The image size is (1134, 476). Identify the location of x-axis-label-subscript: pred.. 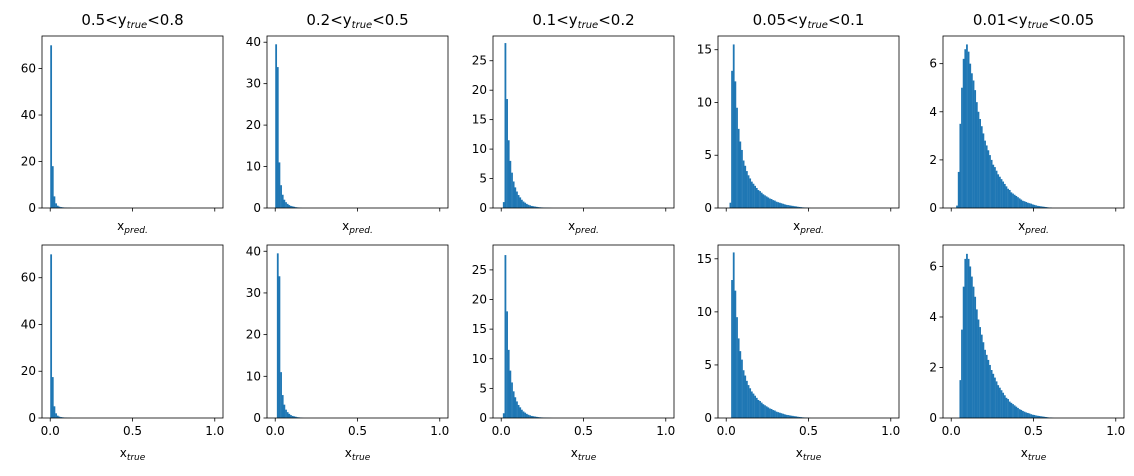
(811, 231).